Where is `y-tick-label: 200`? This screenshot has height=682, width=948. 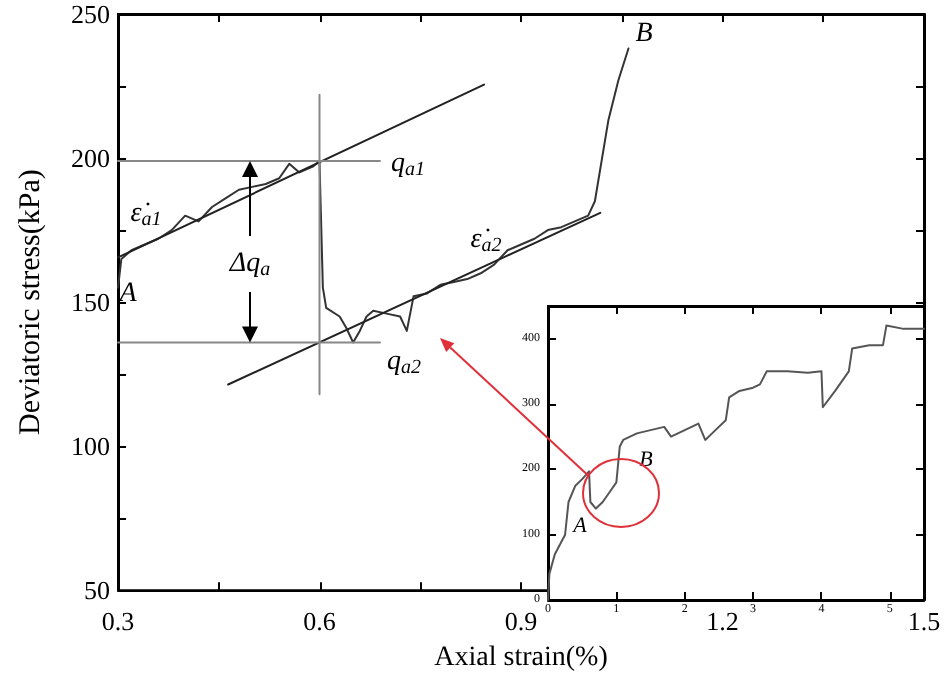 y-tick-label: 200 is located at coordinates (90, 158).